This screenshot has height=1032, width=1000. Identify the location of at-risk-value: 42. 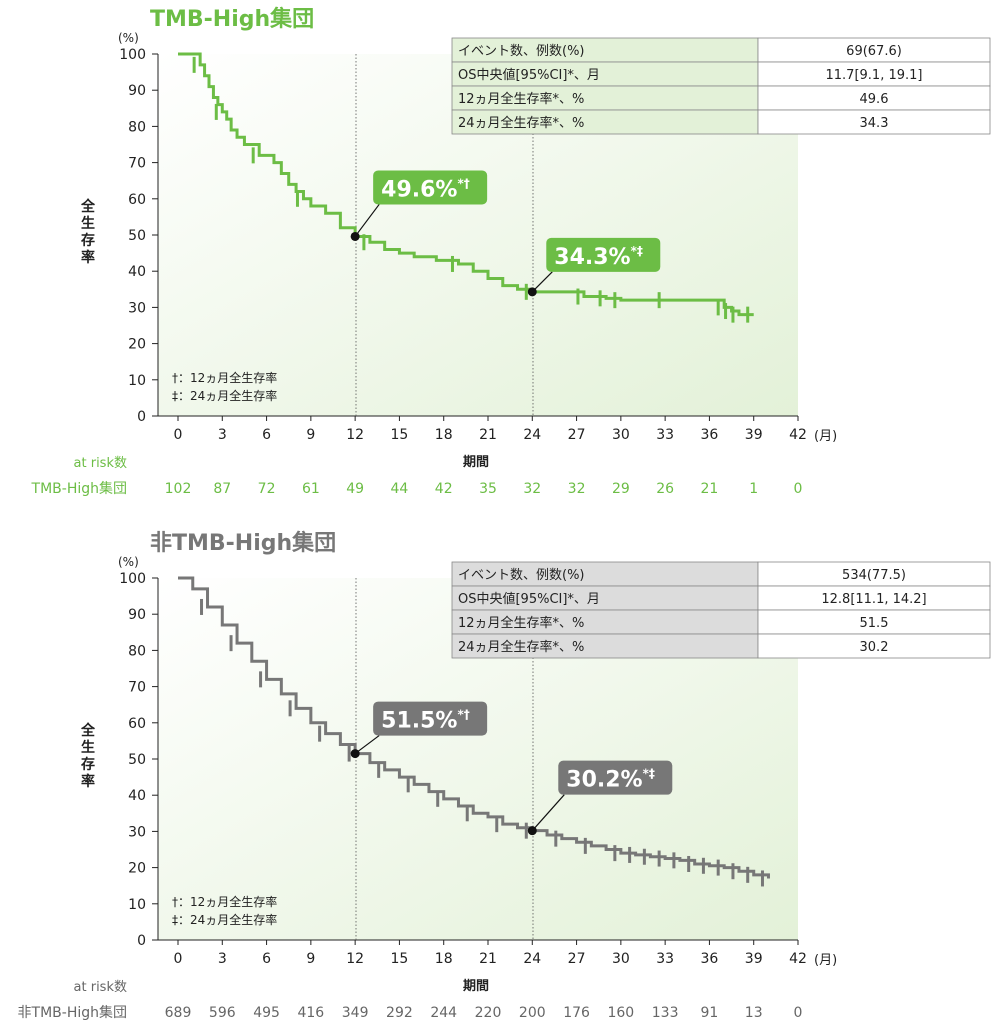
(444, 489).